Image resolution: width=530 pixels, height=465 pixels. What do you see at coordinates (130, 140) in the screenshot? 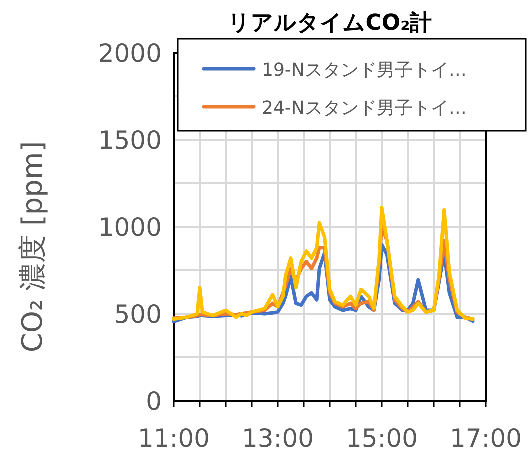
I see `y-tick-label: 1500` at bounding box center [130, 140].